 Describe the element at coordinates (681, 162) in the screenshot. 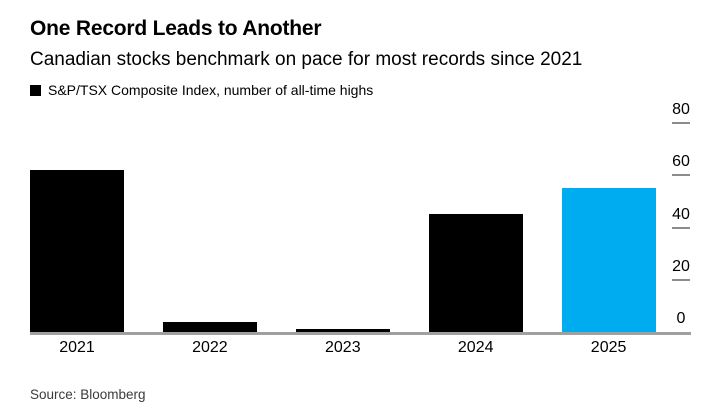

I see `y-axis-label-60: 60` at that location.